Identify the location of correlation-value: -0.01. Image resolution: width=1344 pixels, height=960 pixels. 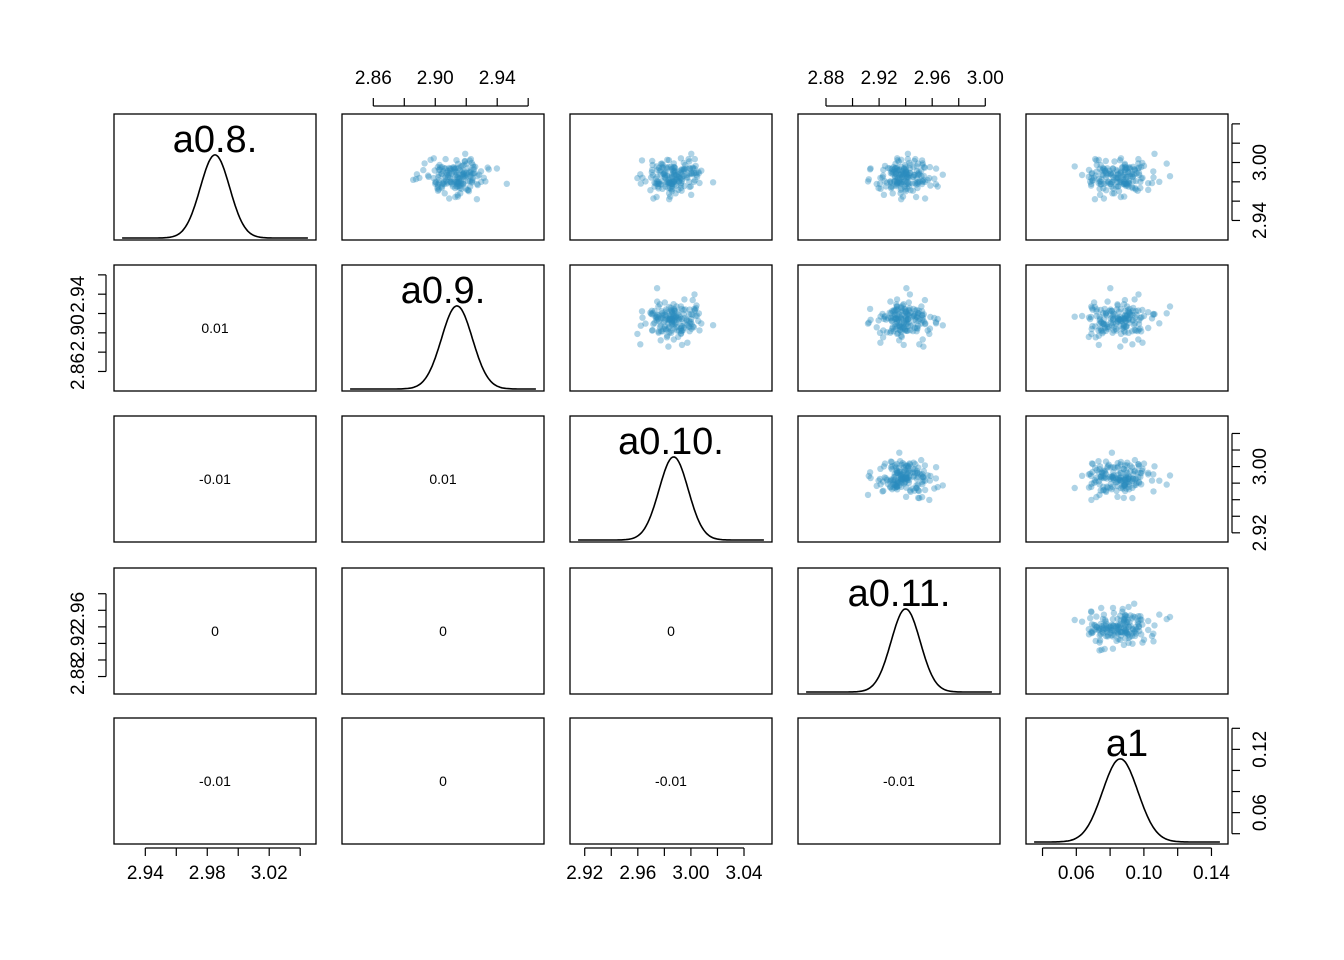
(899, 781).